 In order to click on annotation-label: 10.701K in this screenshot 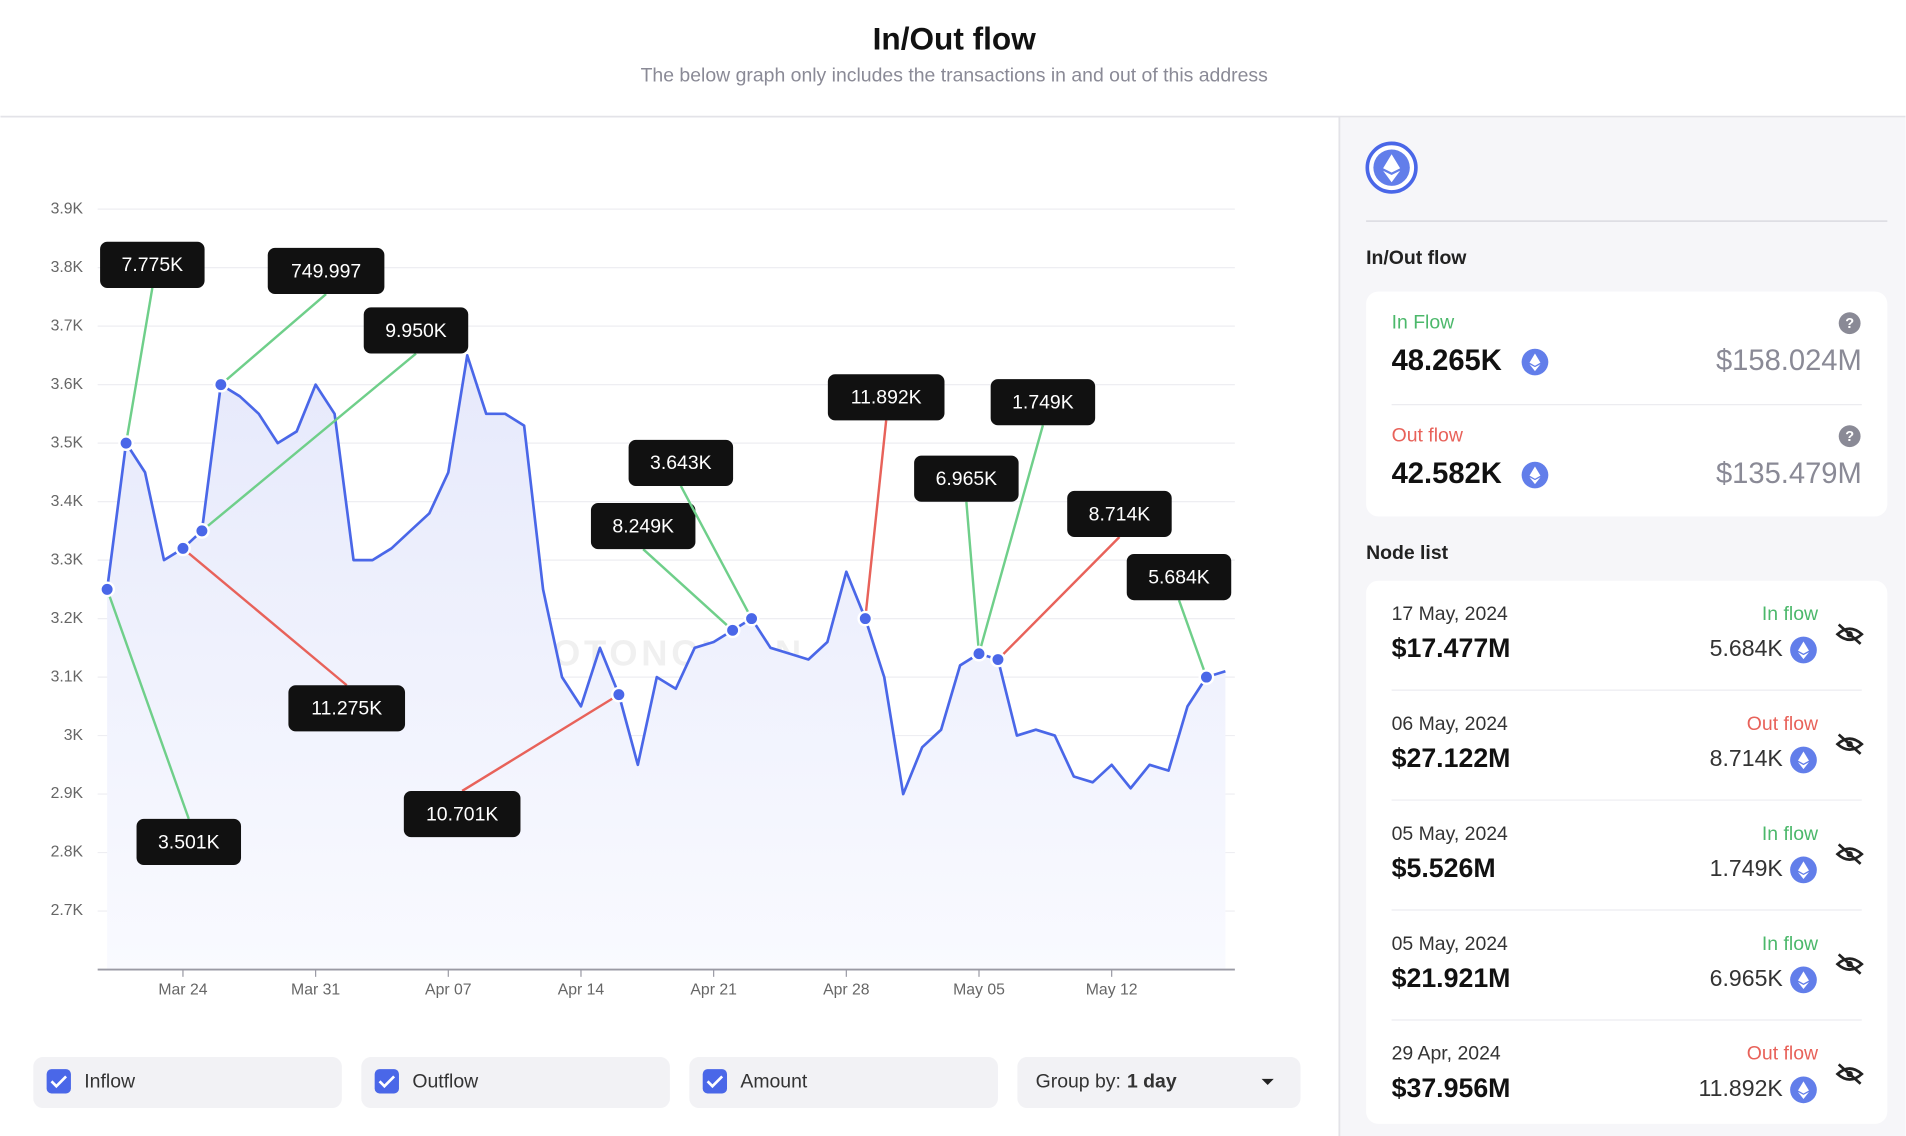, I will do `click(462, 814)`.